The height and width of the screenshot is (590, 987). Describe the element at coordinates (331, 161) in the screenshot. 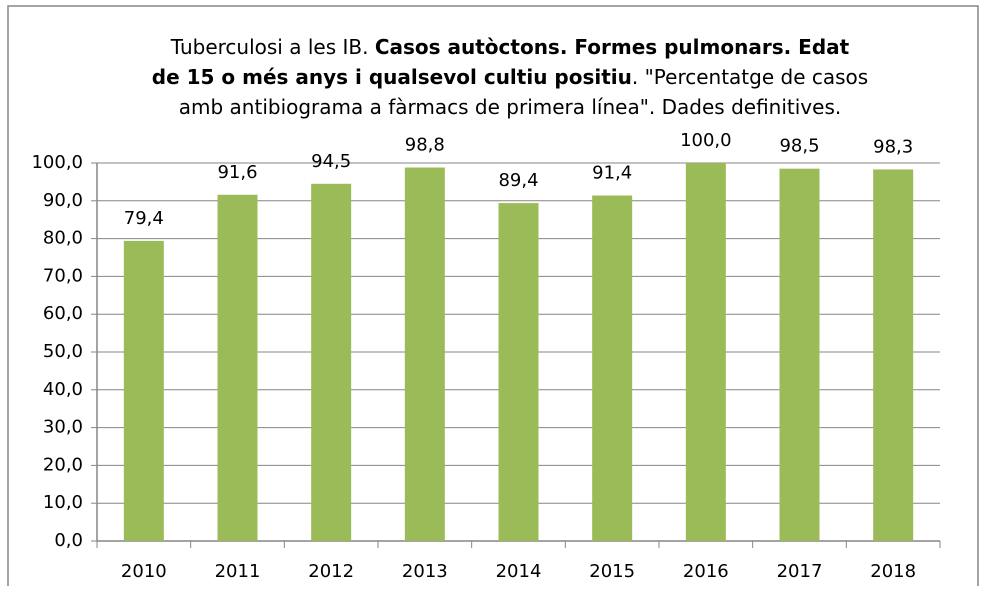

I see `value-label: 94,5` at that location.